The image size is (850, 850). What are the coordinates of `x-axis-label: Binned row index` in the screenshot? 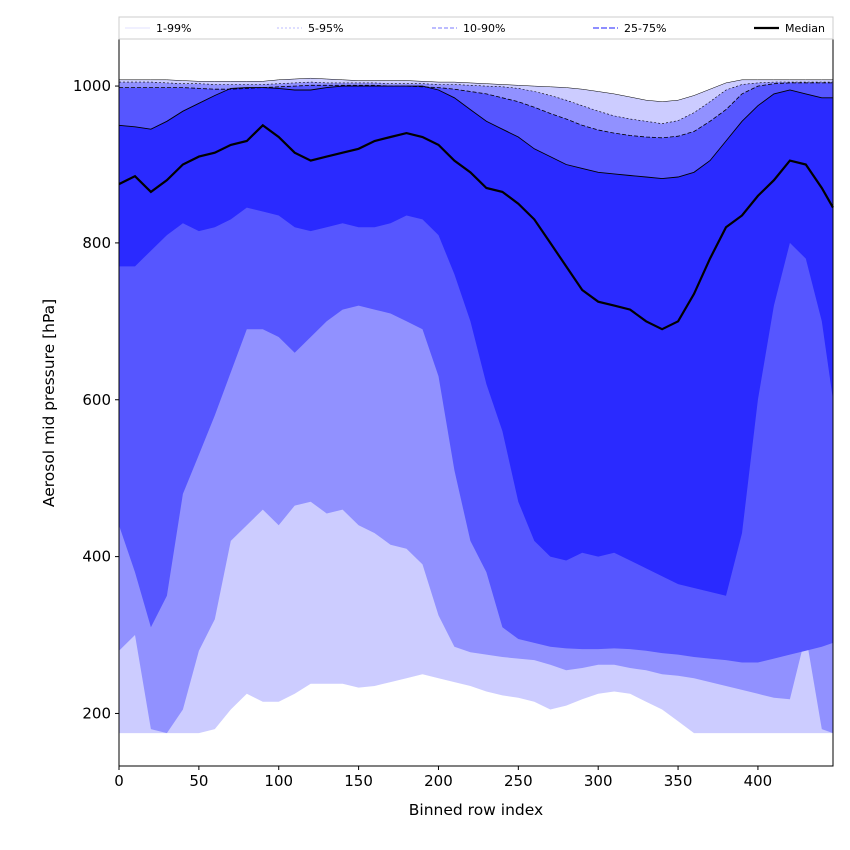 It's located at (476, 810).